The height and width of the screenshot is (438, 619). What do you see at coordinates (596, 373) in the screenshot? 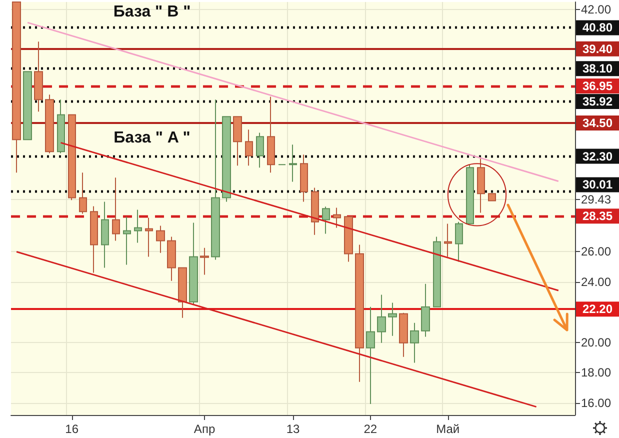
I see `y-tick-label: 18.00` at bounding box center [596, 373].